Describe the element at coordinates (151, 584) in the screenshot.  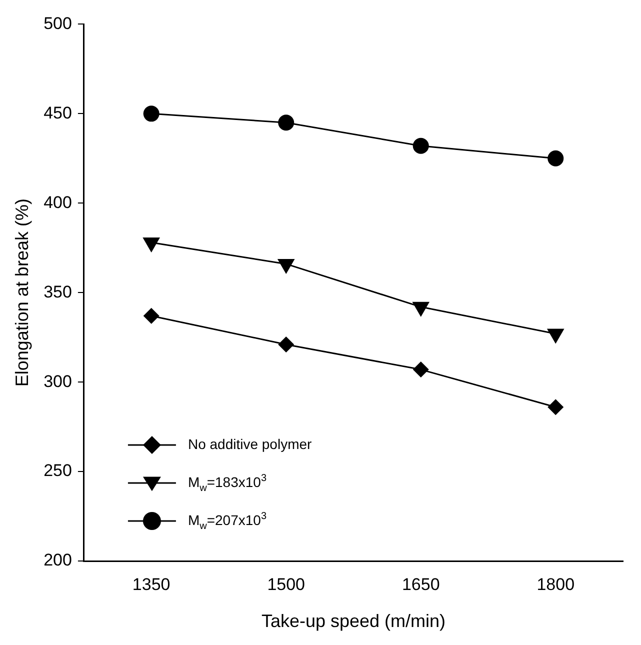
I see `x-tick-label: 1350` at that location.